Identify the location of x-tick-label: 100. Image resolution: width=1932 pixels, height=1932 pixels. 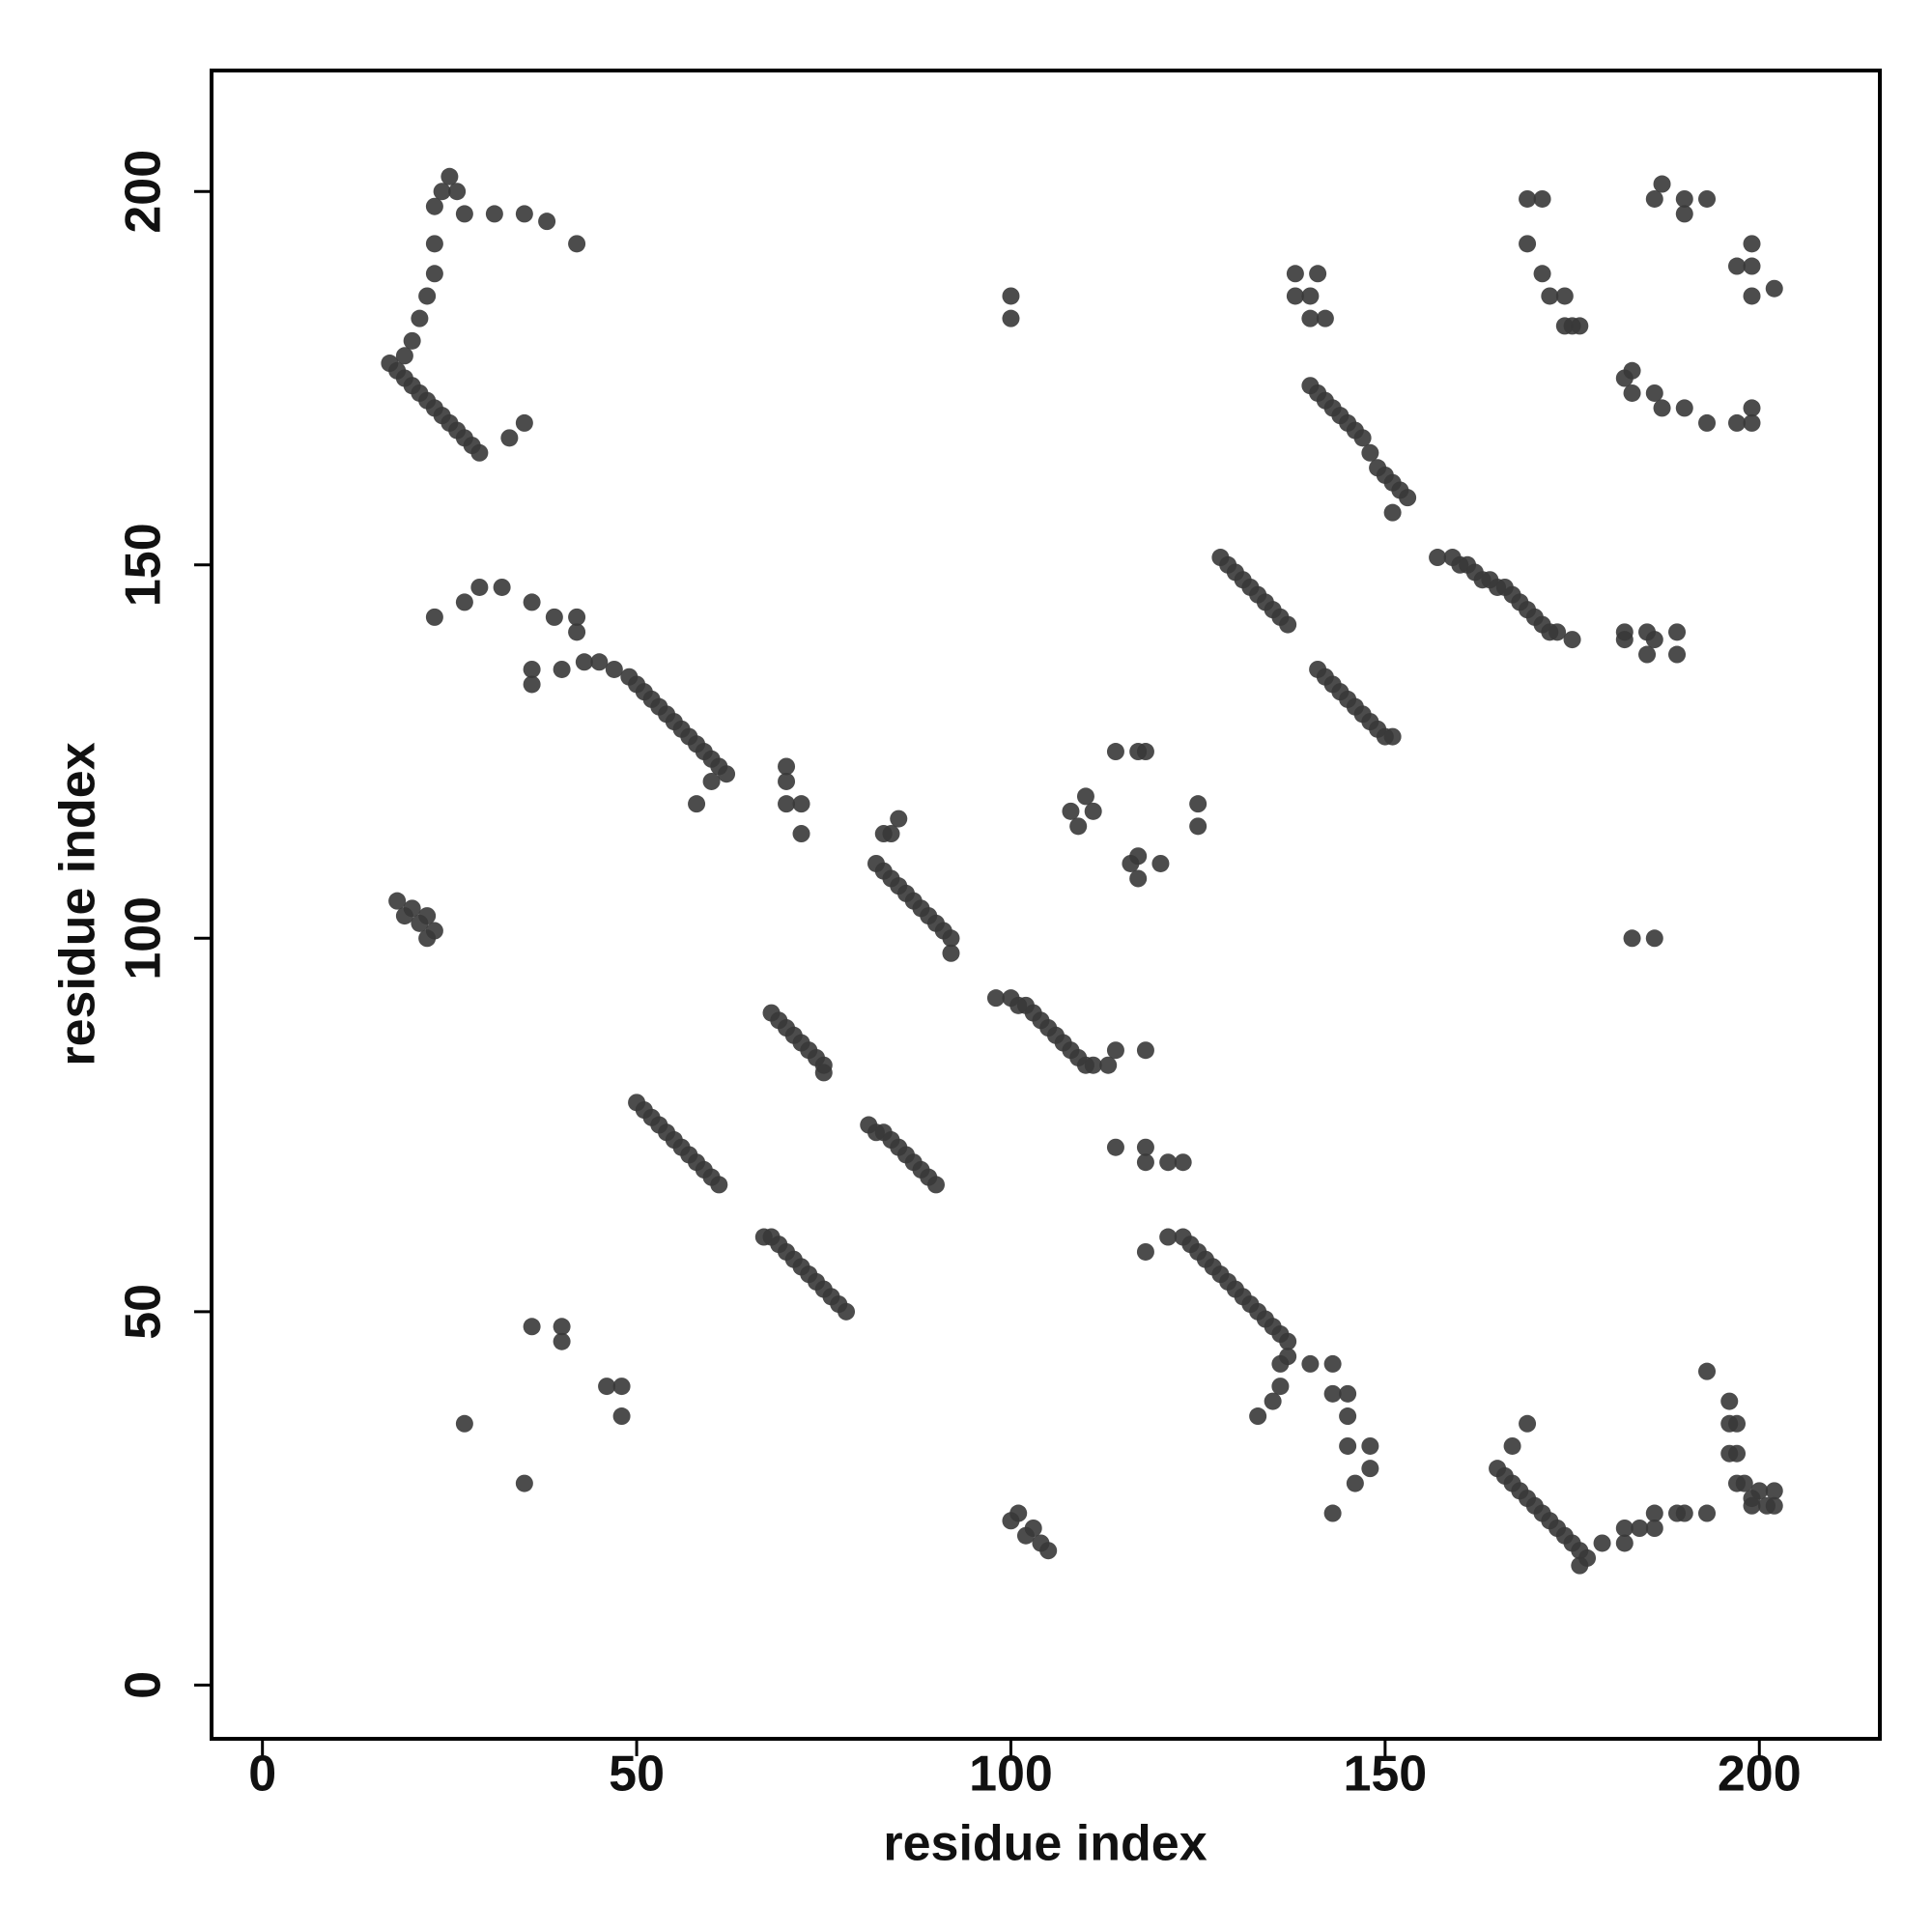
(1011, 1775).